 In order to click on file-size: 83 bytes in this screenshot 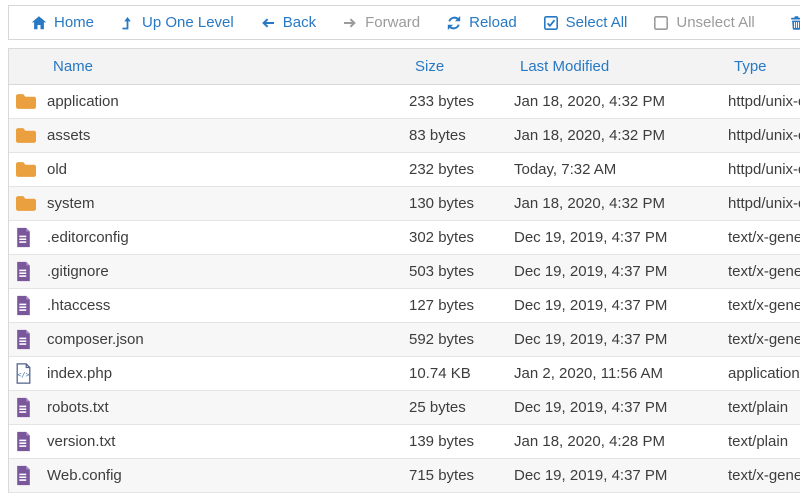, I will do `click(437, 135)`.